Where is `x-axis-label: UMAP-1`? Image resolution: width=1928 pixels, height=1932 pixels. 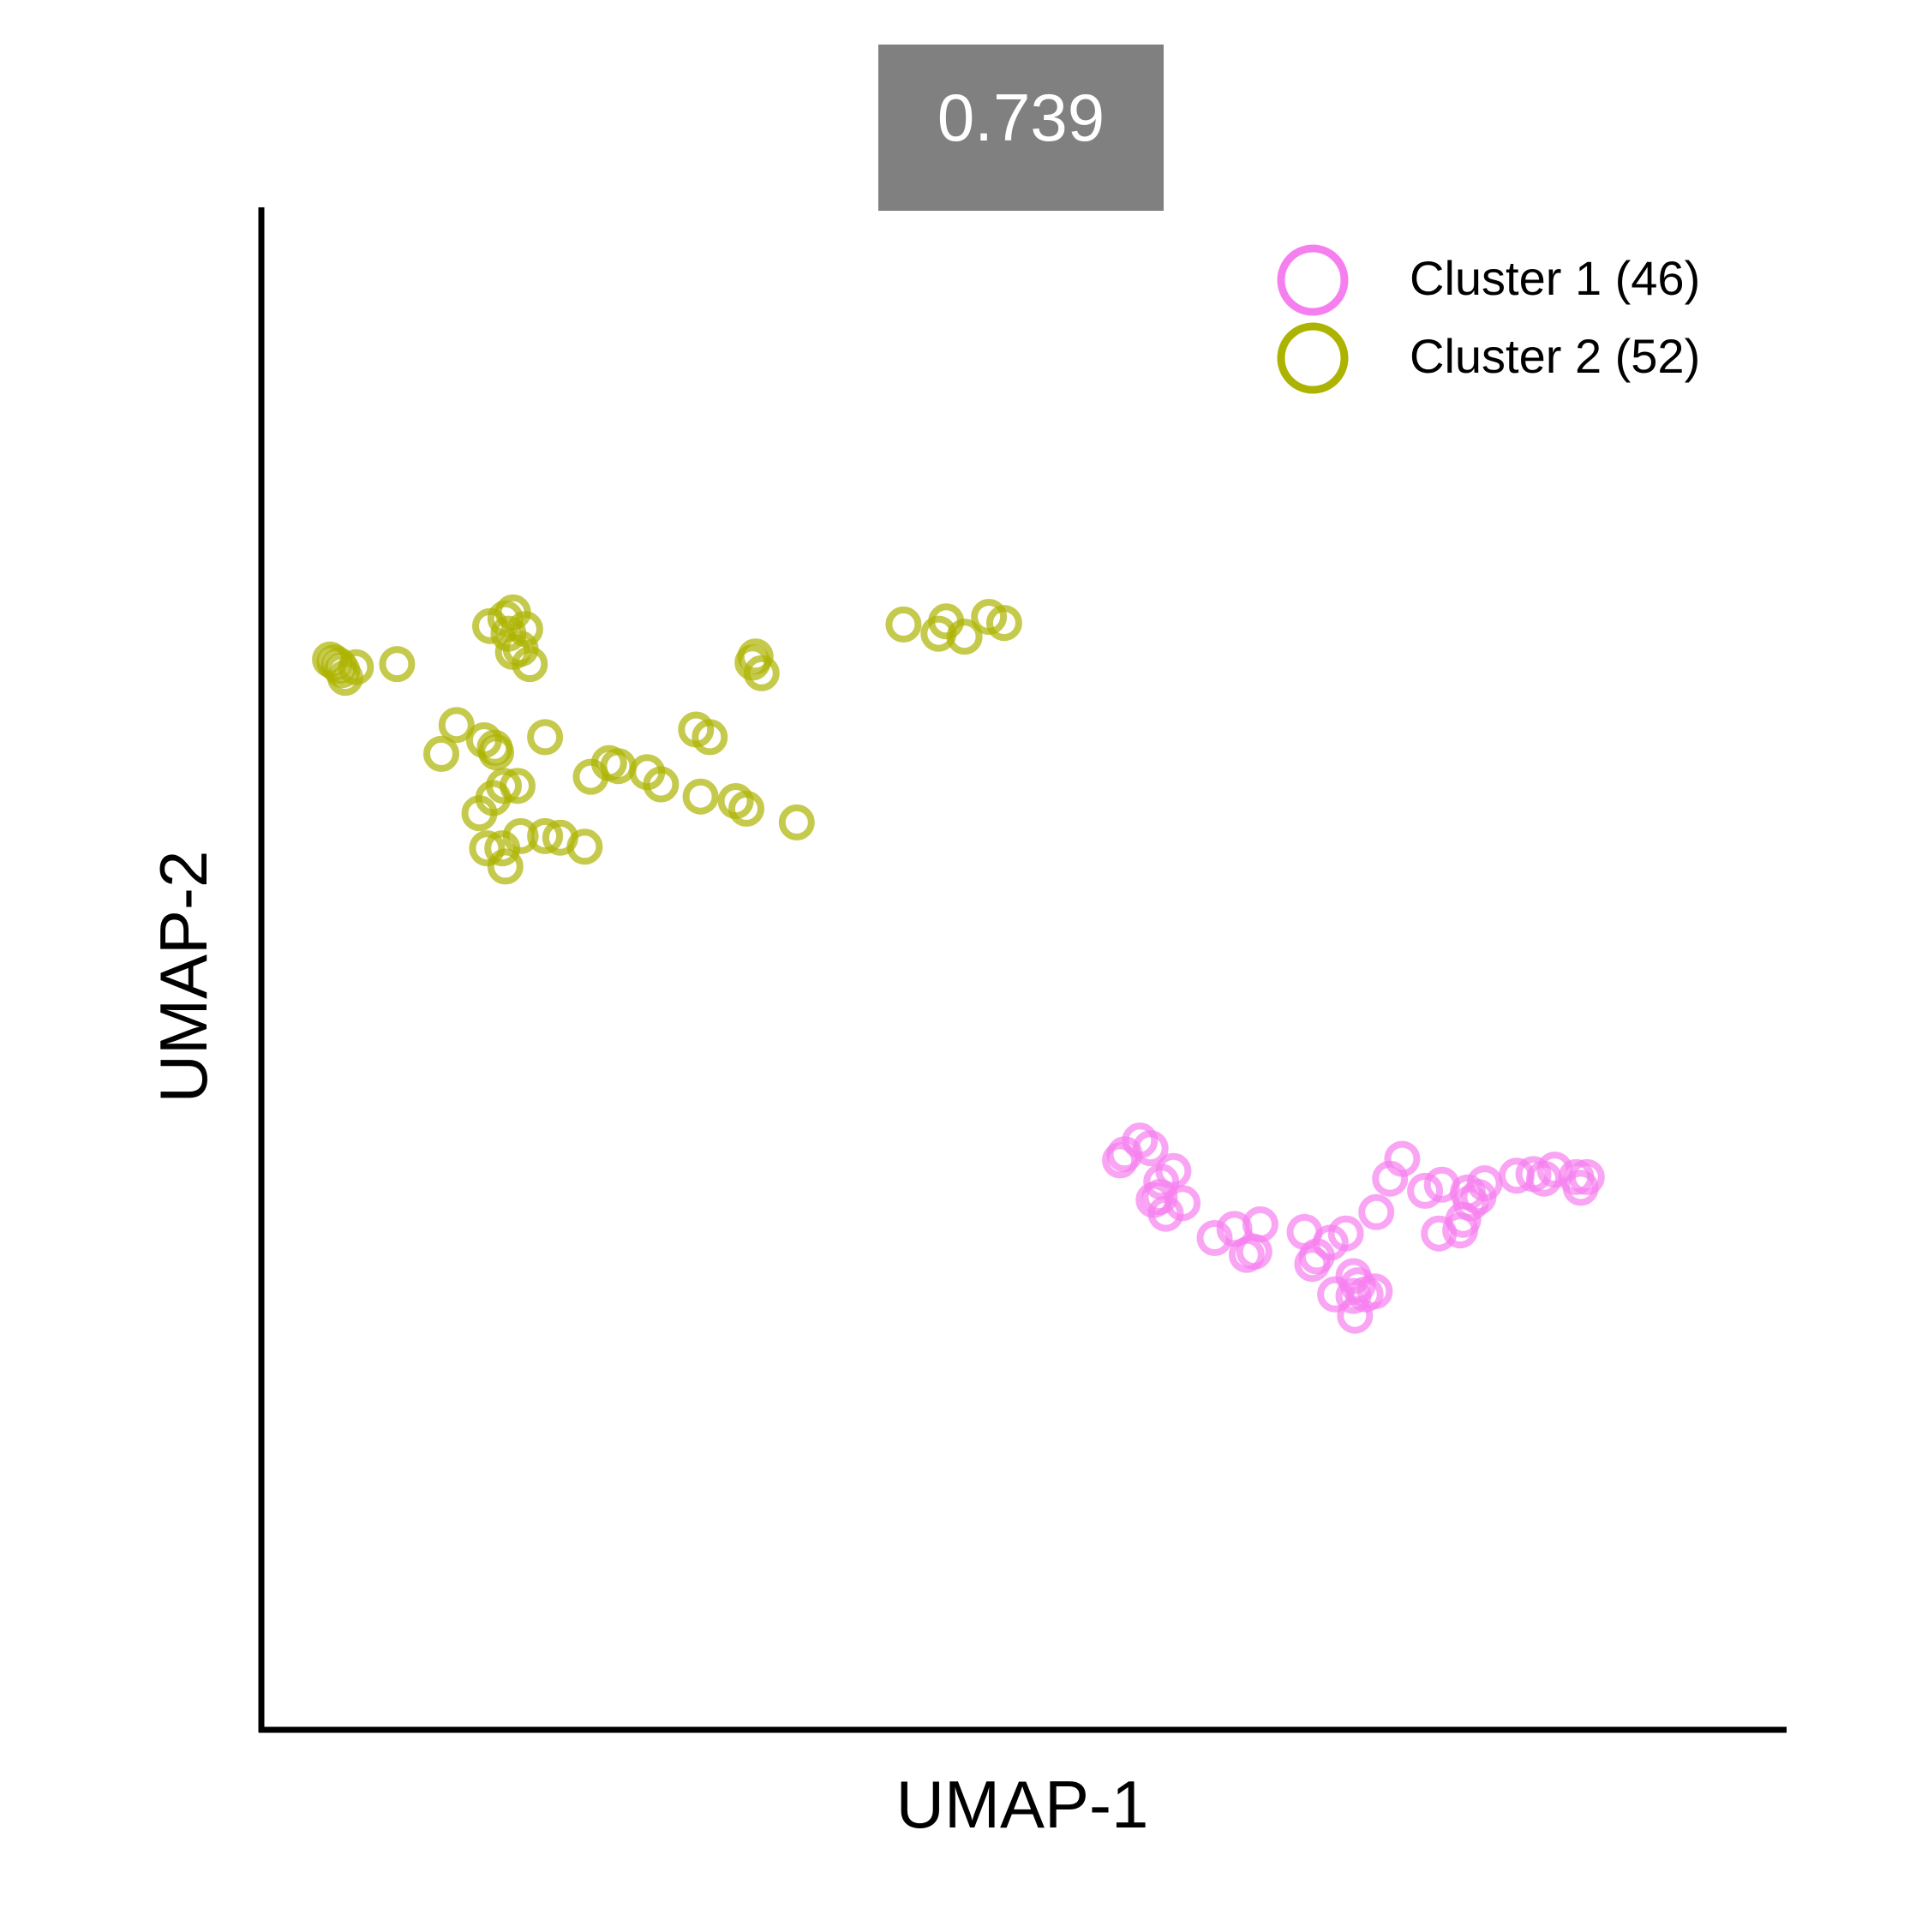 x-axis-label: UMAP-1 is located at coordinates (1023, 1804).